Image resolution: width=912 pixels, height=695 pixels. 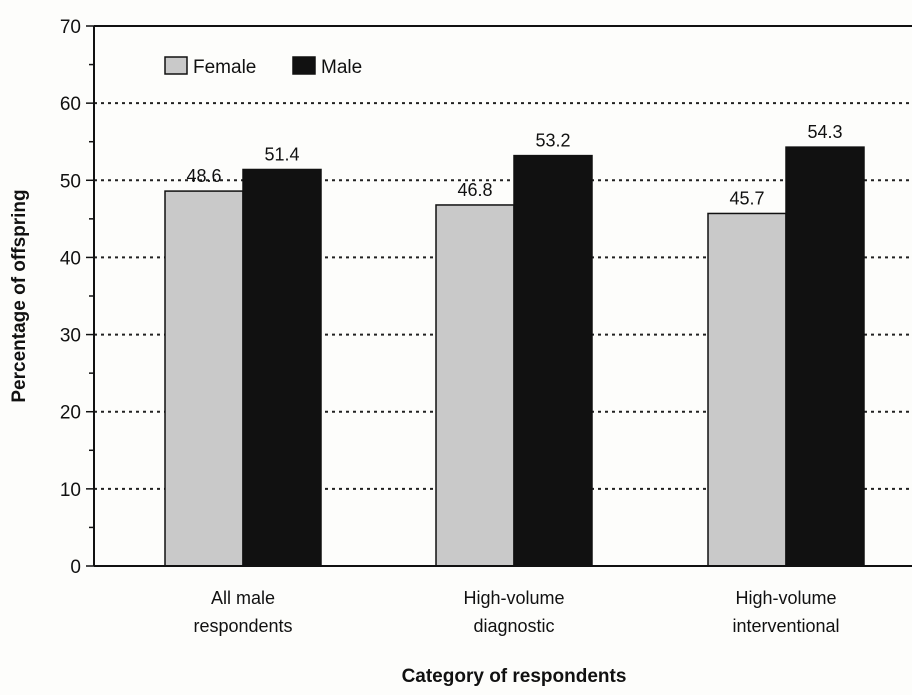 What do you see at coordinates (224, 67) in the screenshot?
I see `legend-label-female: Female` at bounding box center [224, 67].